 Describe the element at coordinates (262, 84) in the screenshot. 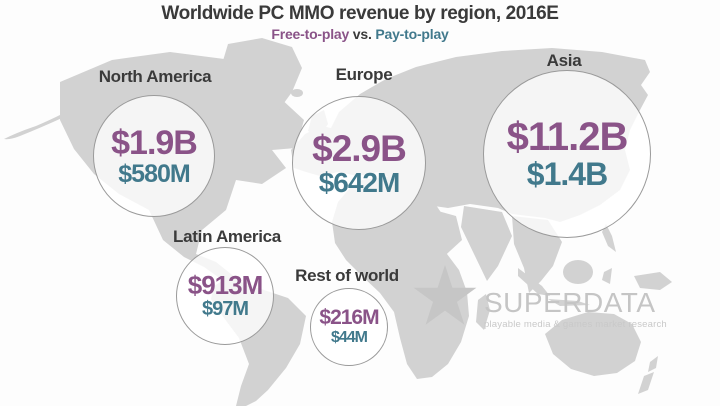

I see `map-greenland` at that location.